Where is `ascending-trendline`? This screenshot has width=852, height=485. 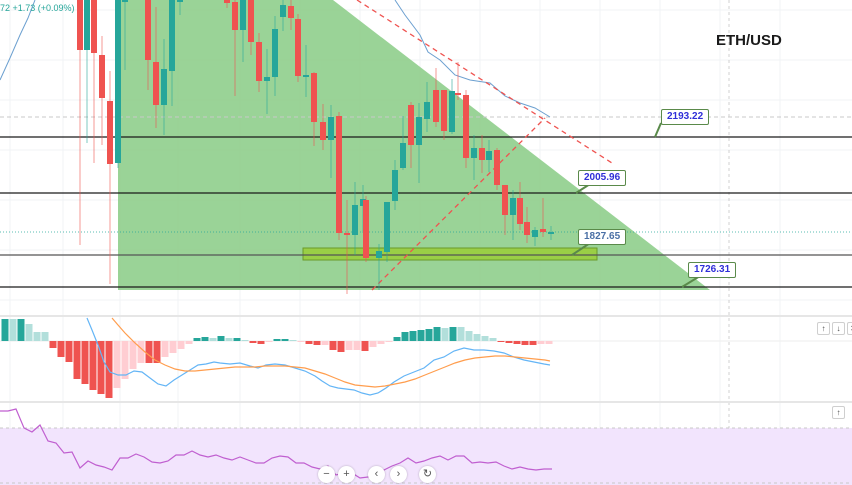
ascending-trendline is located at coordinates (458, 204).